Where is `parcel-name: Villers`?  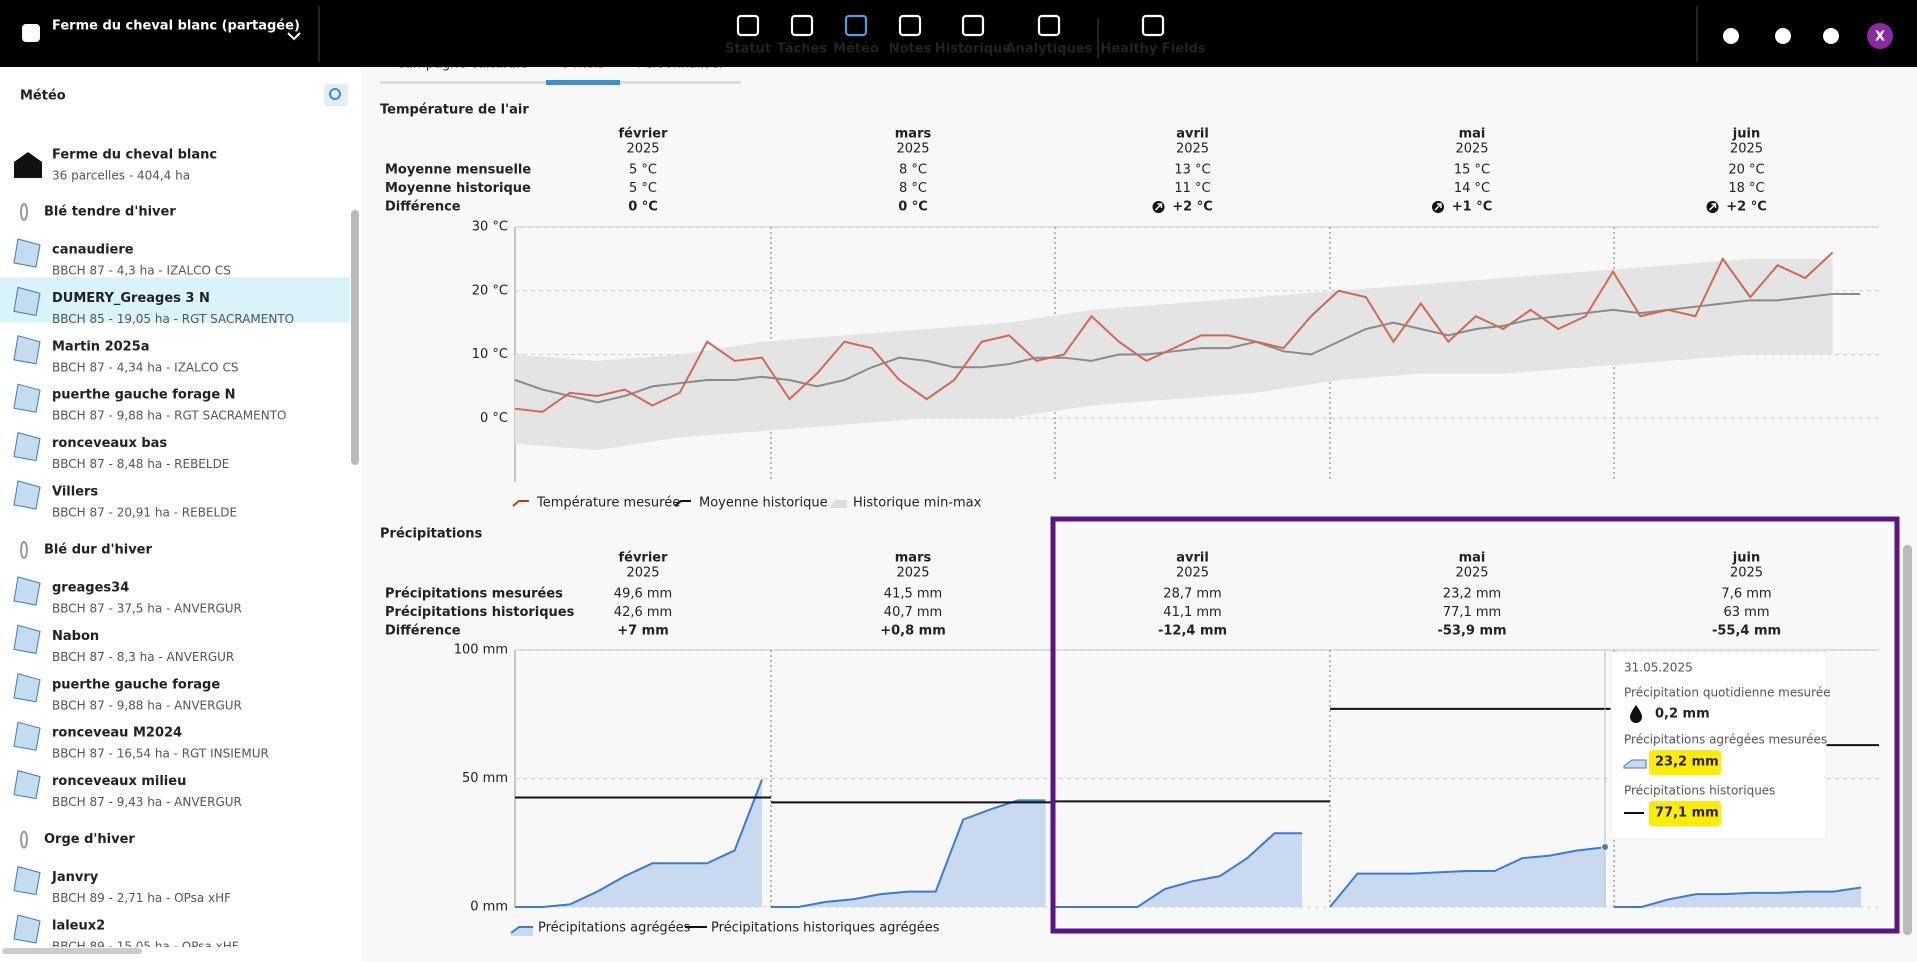 parcel-name: Villers is located at coordinates (75, 492).